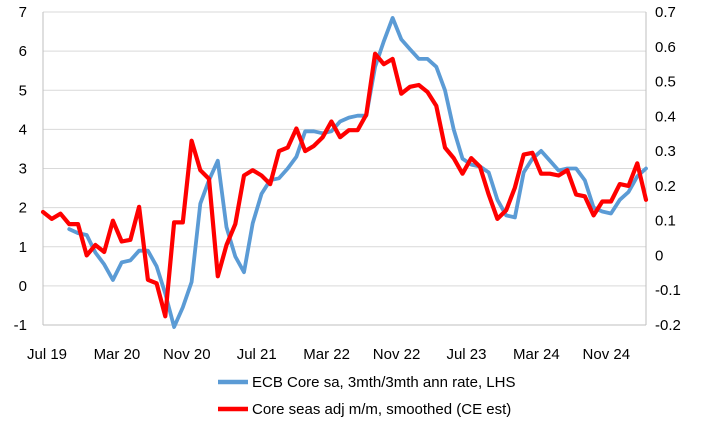 The height and width of the screenshot is (437, 722). Describe the element at coordinates (665, 82) in the screenshot. I see `y-right-tick-label: 0.5` at that location.